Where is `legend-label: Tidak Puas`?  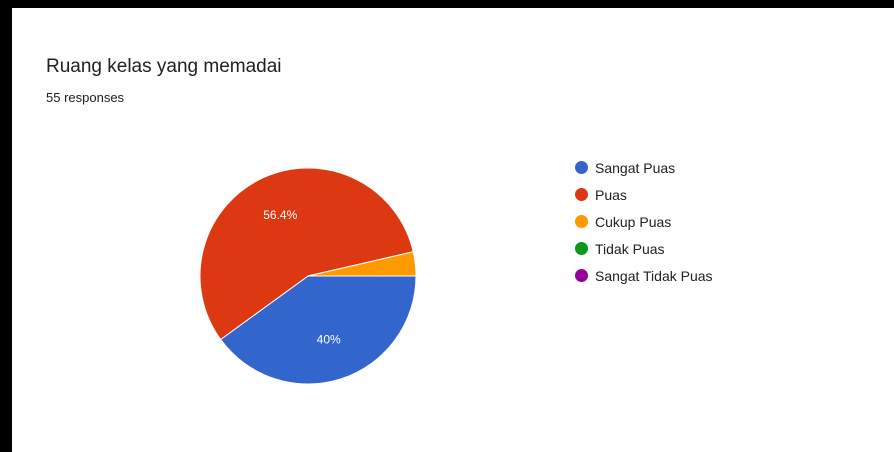 legend-label: Tidak Puas is located at coordinates (630, 248).